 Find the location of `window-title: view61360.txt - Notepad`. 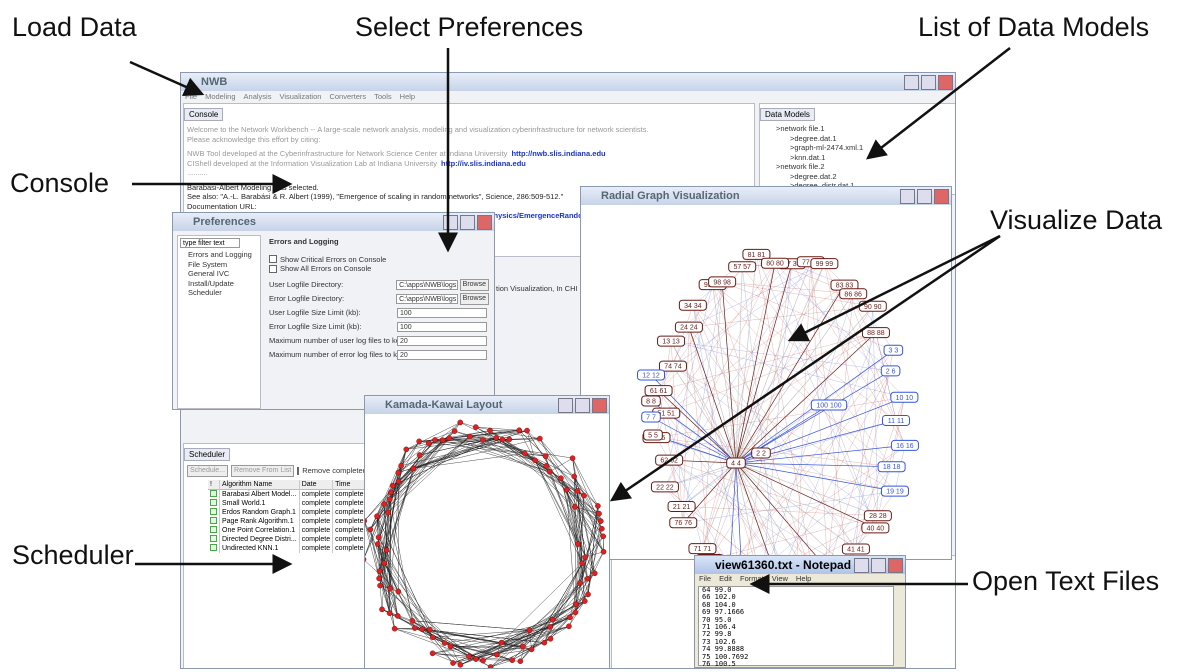

window-title: view61360.txt - Notepad is located at coordinates (783, 565).